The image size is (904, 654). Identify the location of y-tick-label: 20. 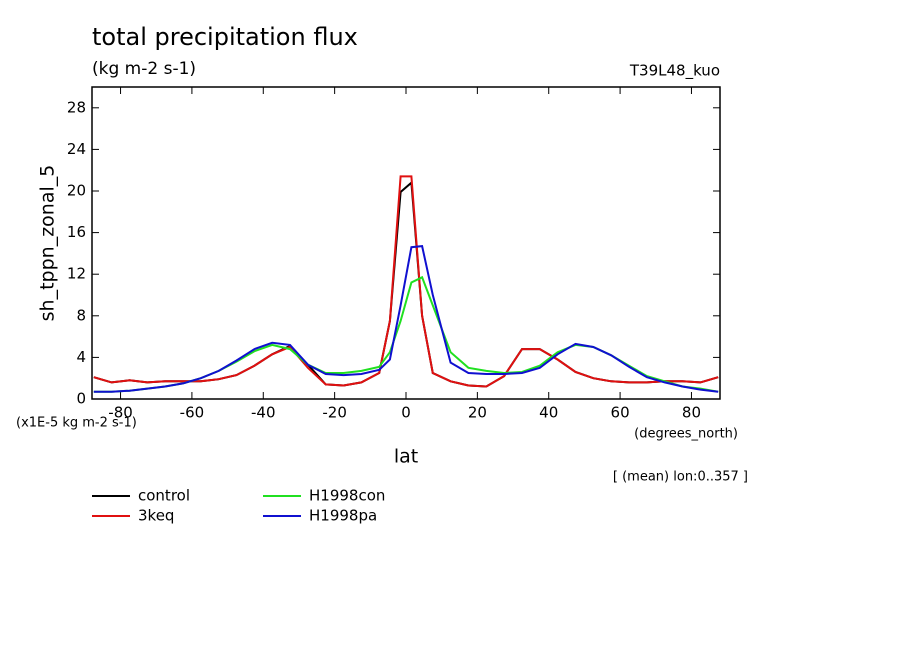
(76, 191).